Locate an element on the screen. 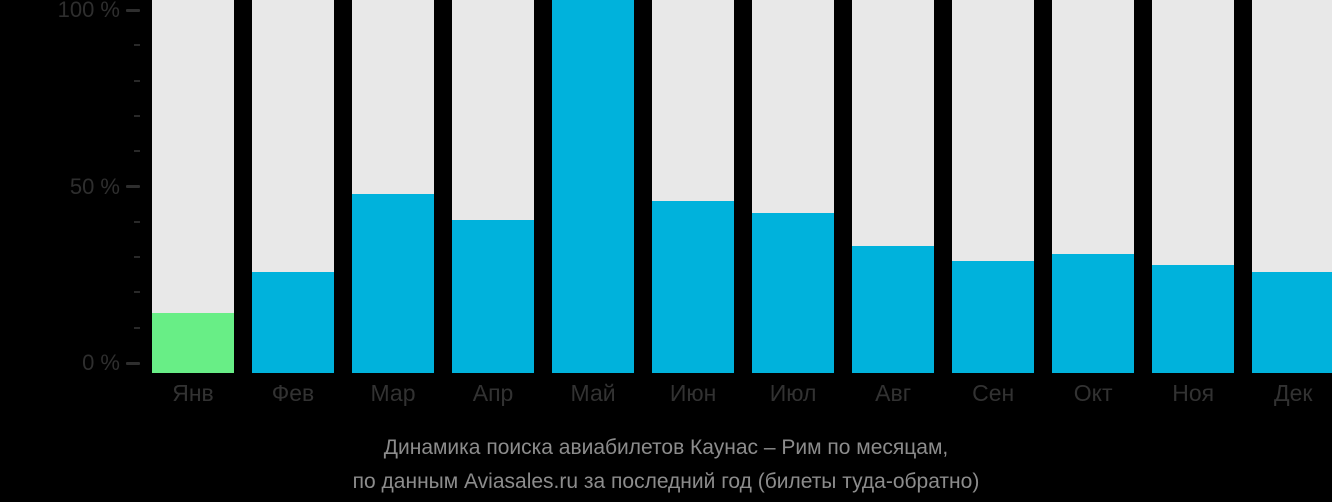 Image resolution: width=1332 pixels, height=502 pixels. month-label-oct: Окт is located at coordinates (1093, 393).